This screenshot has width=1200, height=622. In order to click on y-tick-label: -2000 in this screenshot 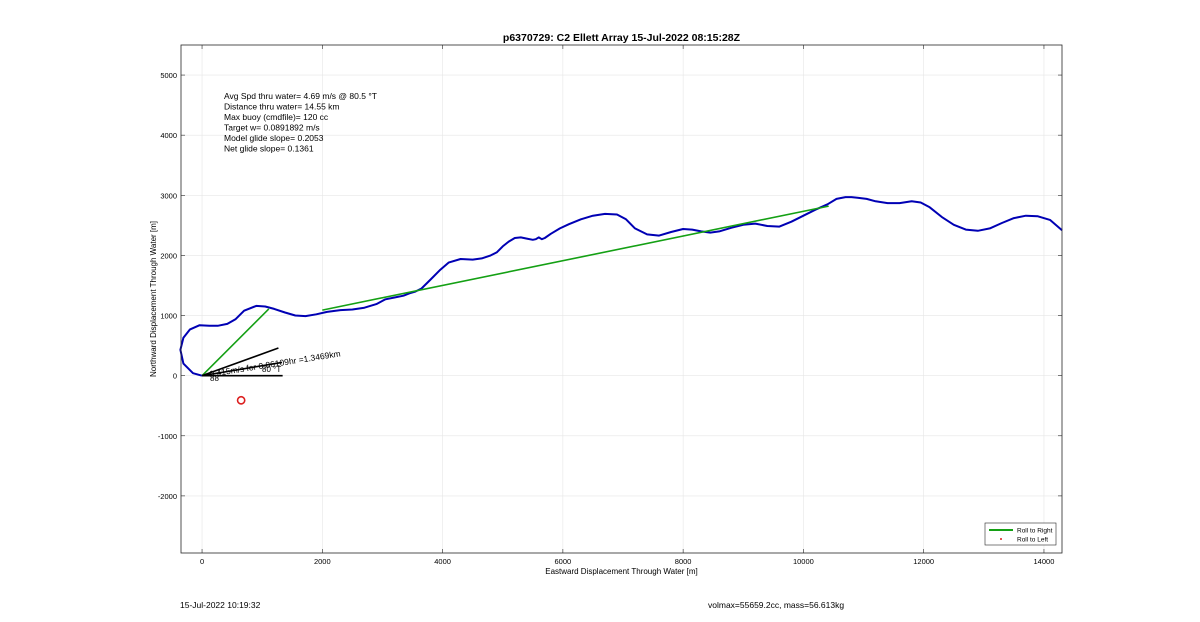, I will do `click(167, 496)`.